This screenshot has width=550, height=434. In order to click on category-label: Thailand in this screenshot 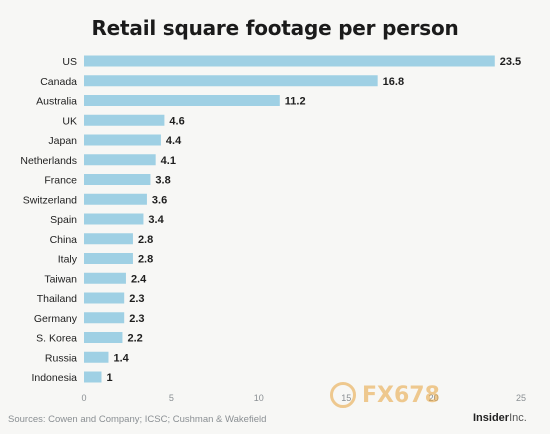, I will do `click(57, 299)`.